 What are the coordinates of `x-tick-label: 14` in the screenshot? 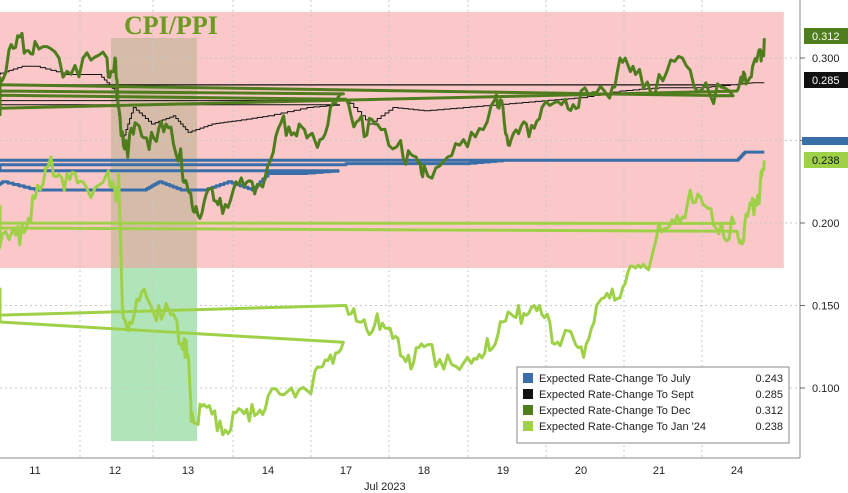 It's located at (268, 471).